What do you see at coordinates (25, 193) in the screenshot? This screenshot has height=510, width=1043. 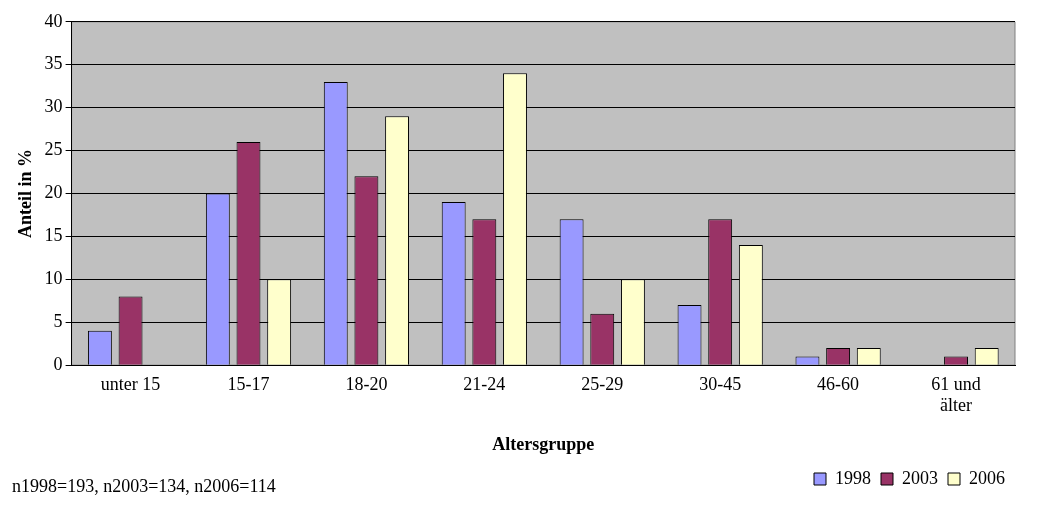 I see `y-axis-title: Anteil in %` at bounding box center [25, 193].